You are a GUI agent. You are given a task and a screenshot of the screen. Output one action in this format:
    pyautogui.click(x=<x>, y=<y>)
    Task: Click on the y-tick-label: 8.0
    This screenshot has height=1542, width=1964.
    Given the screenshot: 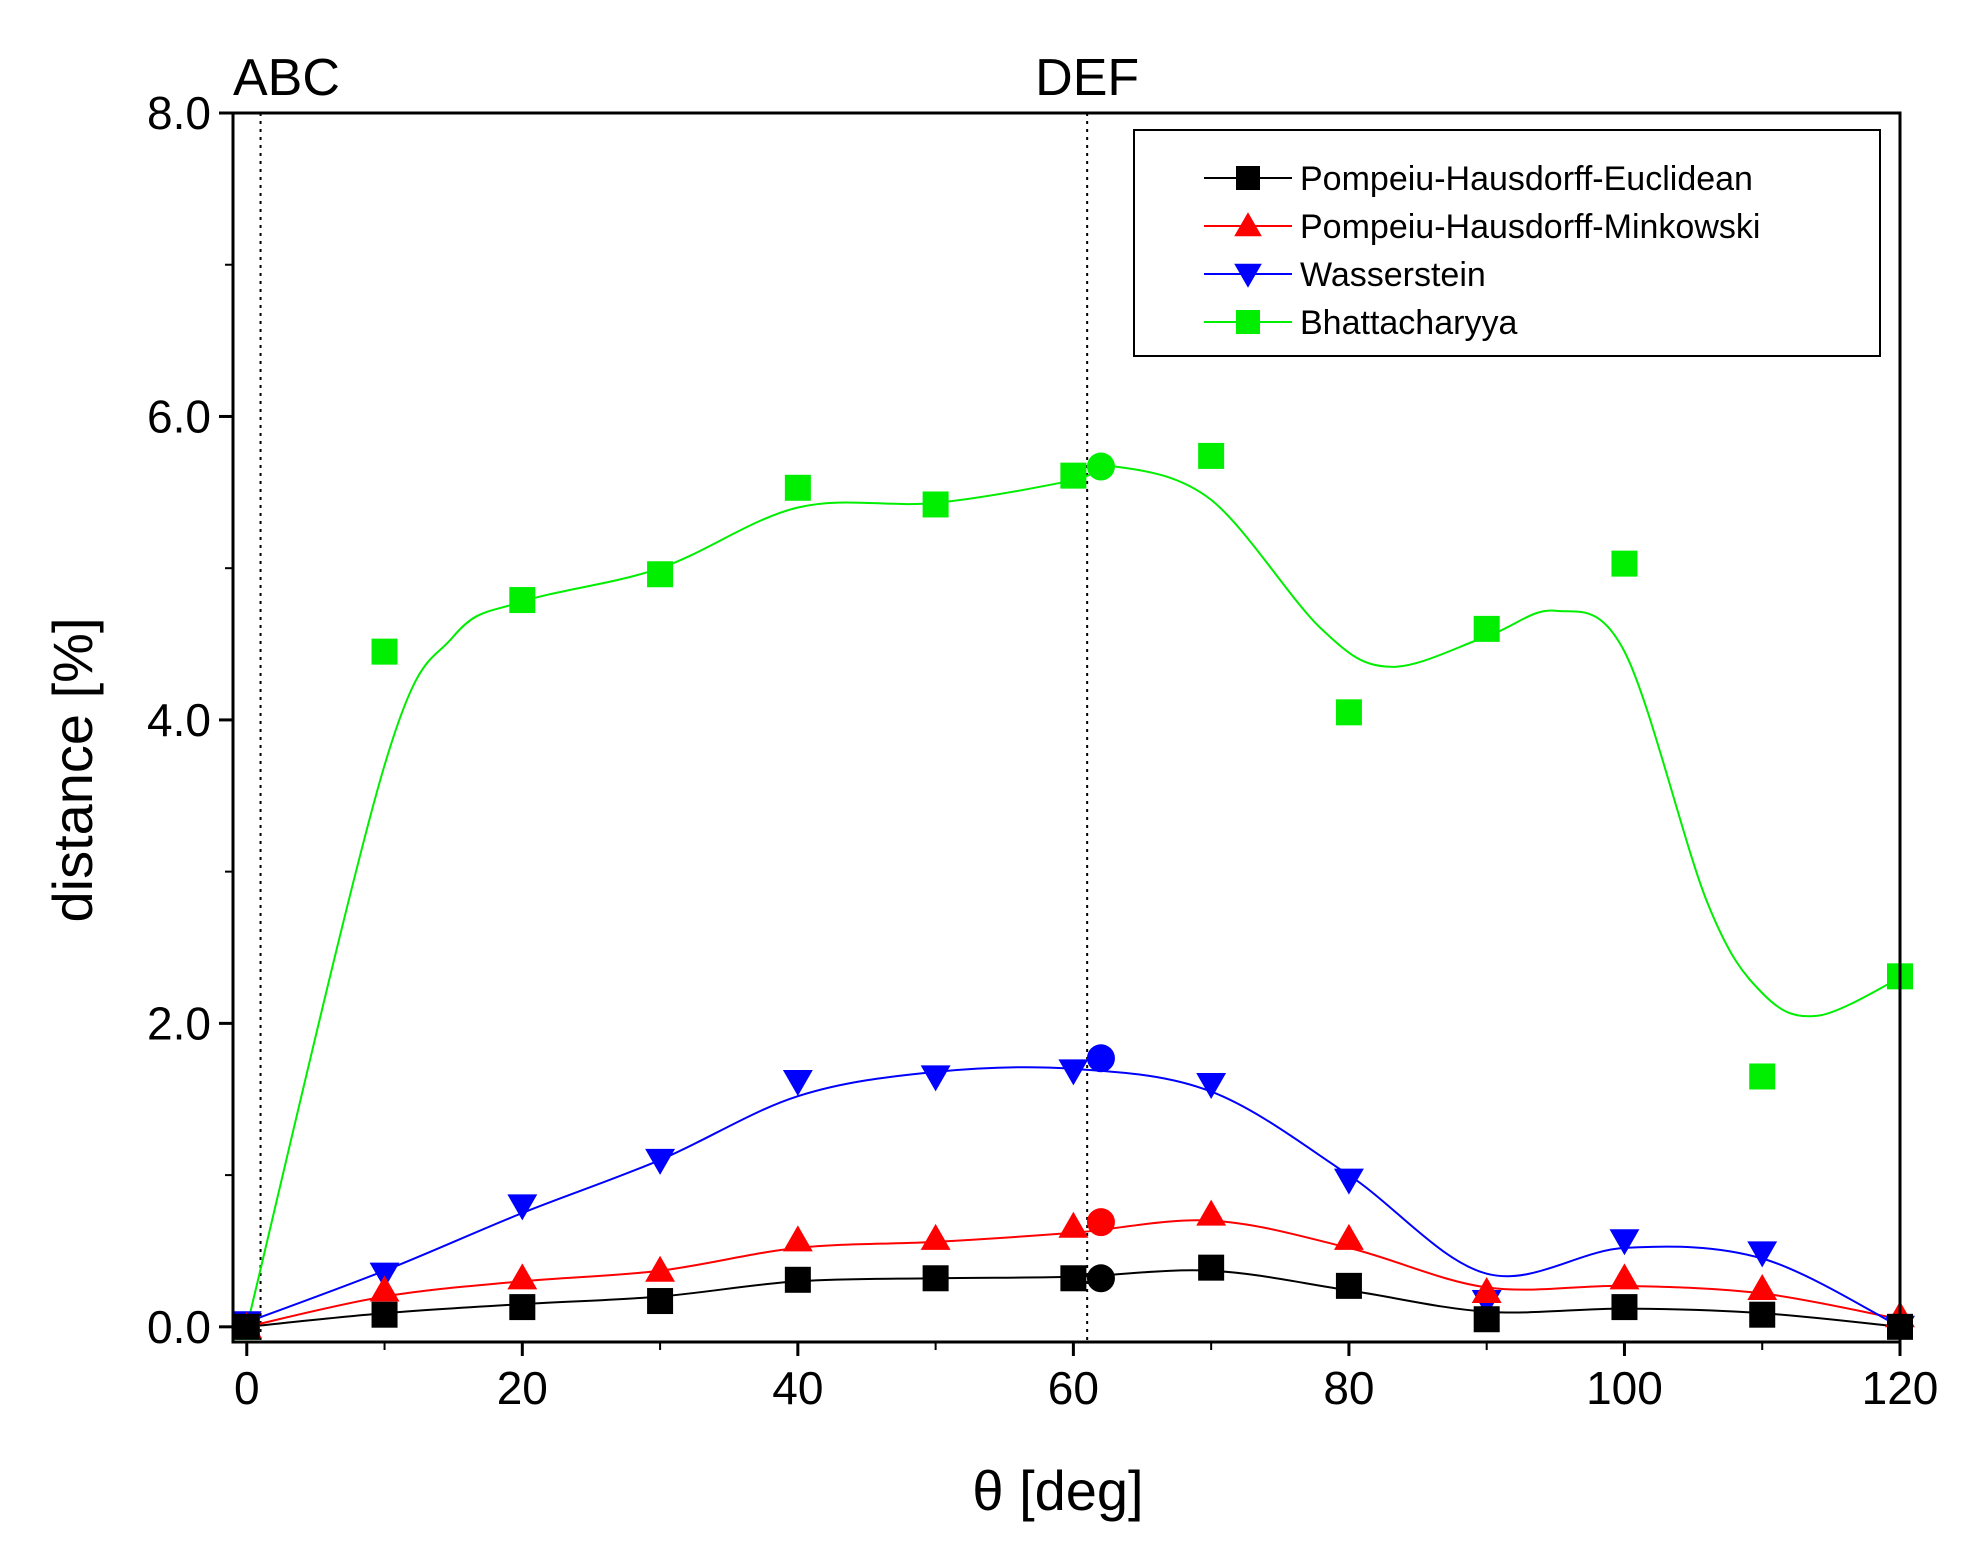 What is the action you would take?
    pyautogui.click(x=179, y=113)
    